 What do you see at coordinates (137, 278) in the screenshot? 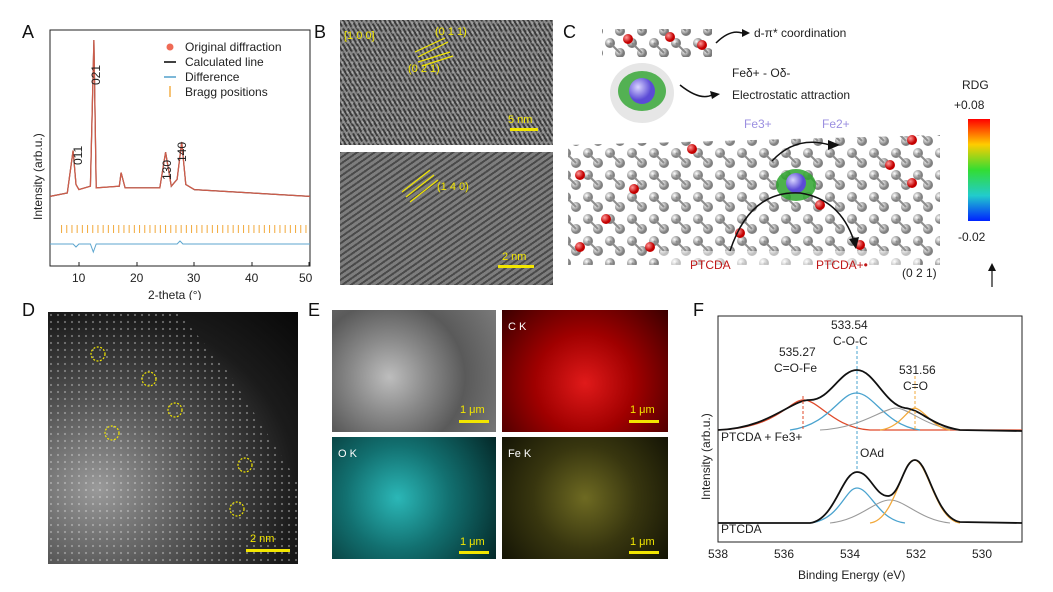
I see `xrd-xtick-20: 20` at bounding box center [137, 278].